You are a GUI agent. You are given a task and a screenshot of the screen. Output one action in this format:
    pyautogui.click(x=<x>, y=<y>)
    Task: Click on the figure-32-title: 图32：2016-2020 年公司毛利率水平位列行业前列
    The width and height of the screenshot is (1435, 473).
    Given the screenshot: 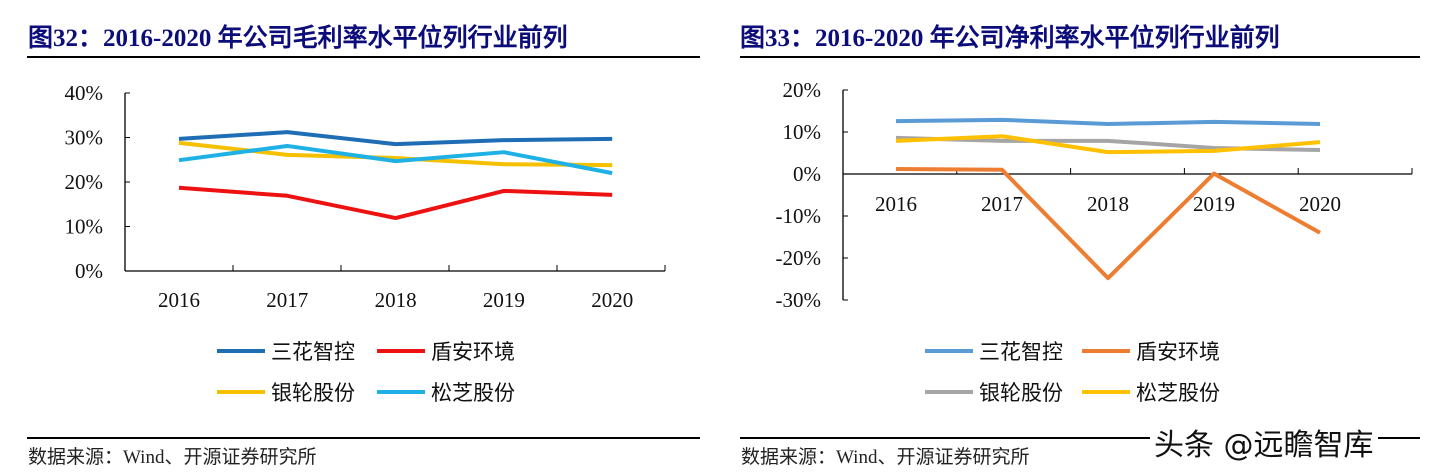 What is the action you would take?
    pyautogui.click(x=298, y=38)
    